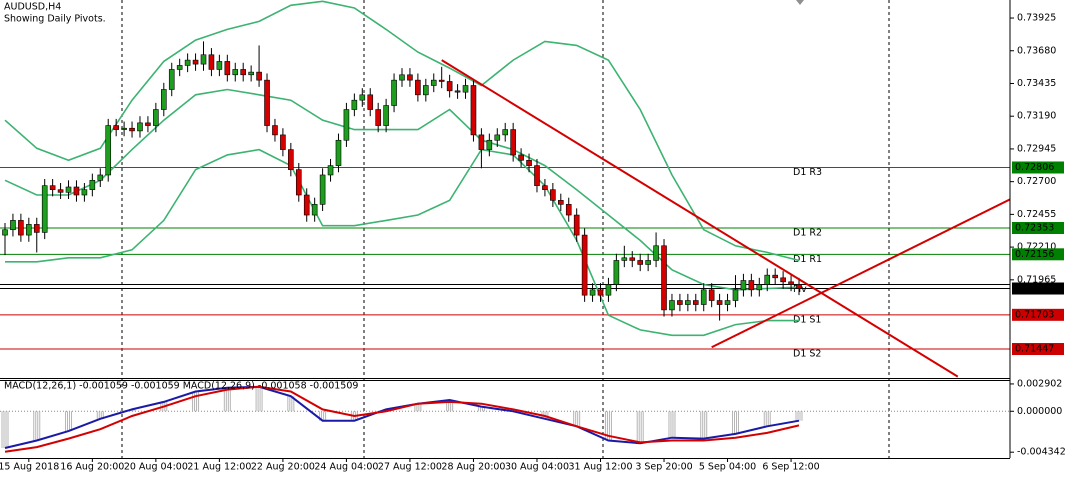  What do you see at coordinates (807, 319) in the screenshot?
I see `pivot-label: D1 S1` at bounding box center [807, 319].